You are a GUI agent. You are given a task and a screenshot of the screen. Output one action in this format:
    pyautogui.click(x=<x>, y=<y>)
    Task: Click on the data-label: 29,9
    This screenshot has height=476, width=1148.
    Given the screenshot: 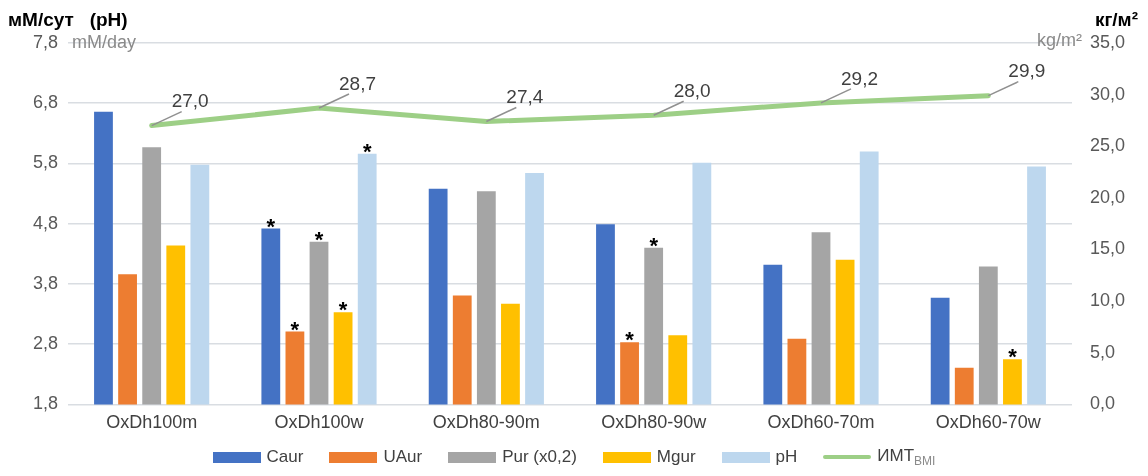 What is the action you would take?
    pyautogui.click(x=1027, y=71)
    